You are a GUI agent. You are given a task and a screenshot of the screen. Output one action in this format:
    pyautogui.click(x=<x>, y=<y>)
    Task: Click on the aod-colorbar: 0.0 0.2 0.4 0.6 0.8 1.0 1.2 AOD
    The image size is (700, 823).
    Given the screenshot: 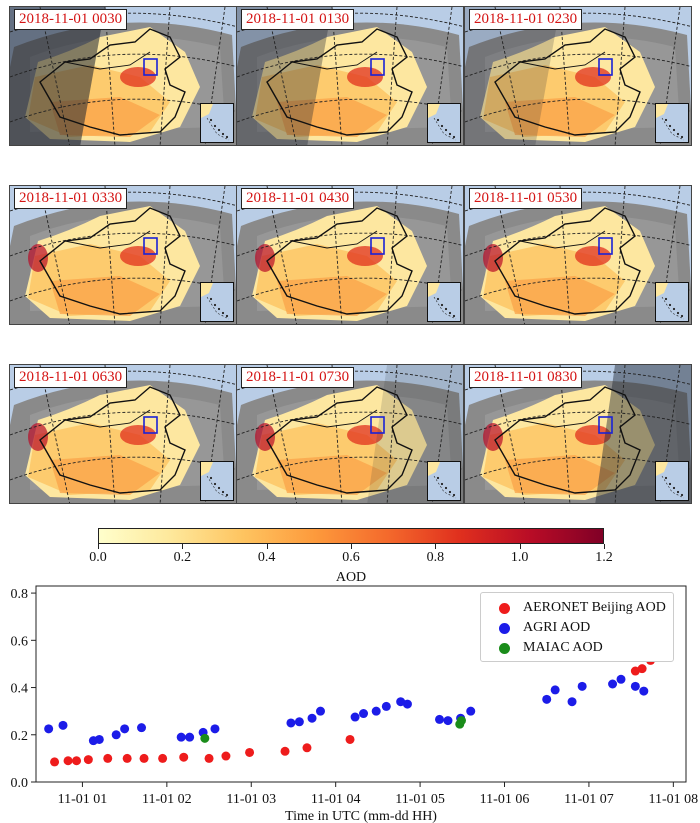 What is the action you would take?
    pyautogui.click(x=350, y=556)
    